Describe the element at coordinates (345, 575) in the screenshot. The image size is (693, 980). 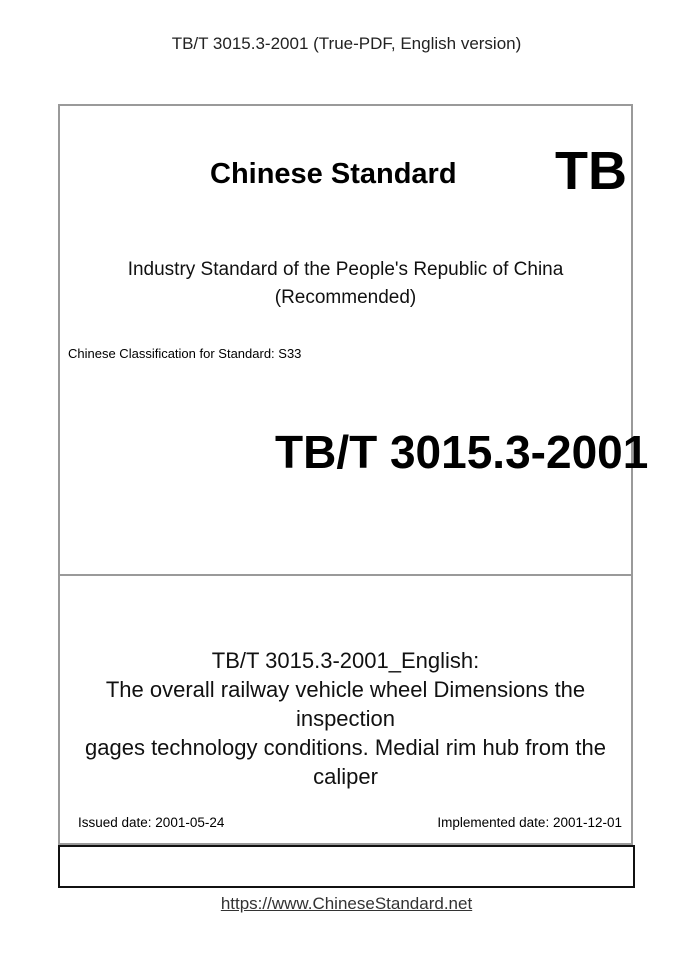
I see `cover-divider` at that location.